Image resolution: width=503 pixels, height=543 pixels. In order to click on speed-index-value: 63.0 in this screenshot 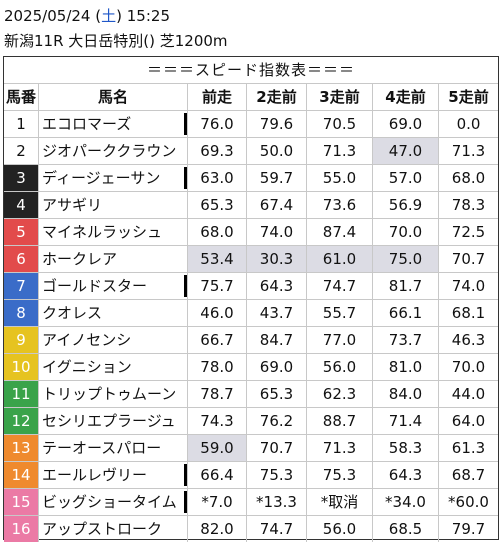, I will do `click(216, 178)`.